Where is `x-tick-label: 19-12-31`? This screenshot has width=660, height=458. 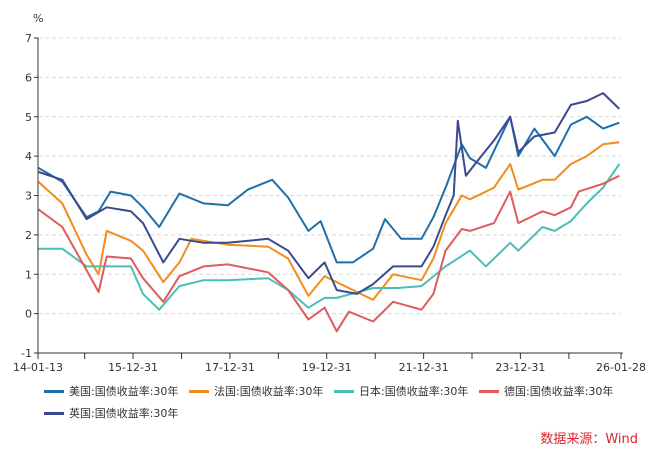
x-tick-label: 19-12-31 is located at coordinates (327, 367).